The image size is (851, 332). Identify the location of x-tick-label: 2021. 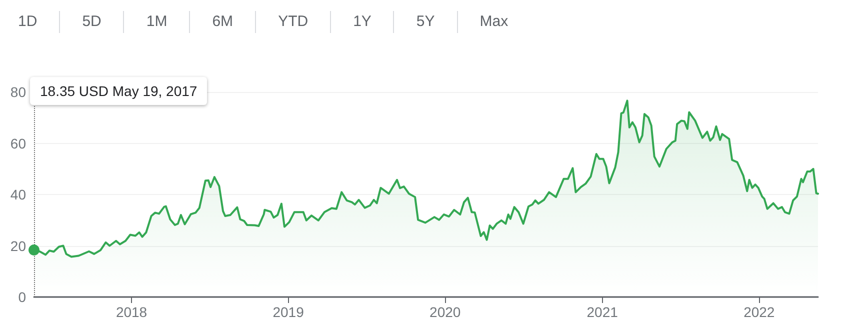
(602, 312).